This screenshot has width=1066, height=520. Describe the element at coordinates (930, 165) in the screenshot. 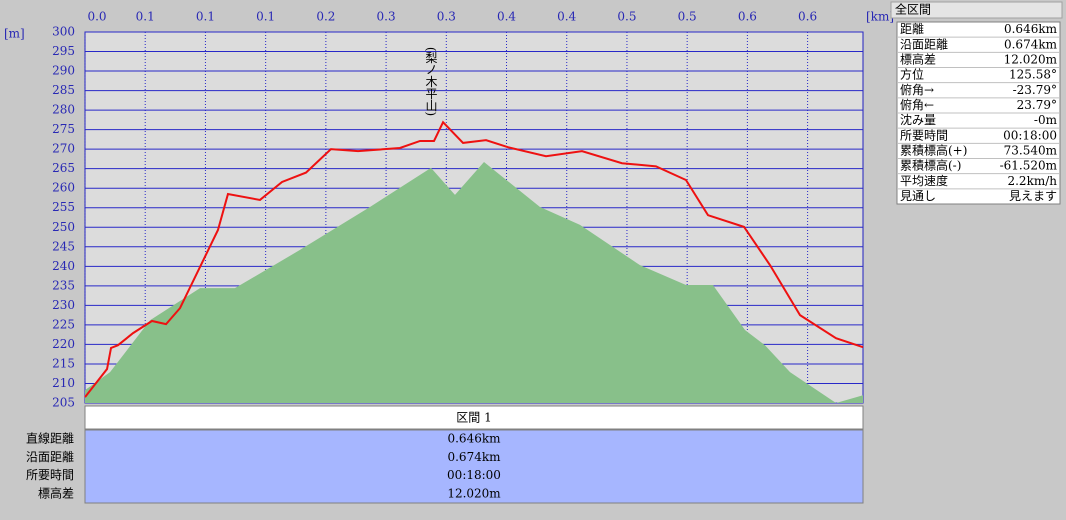

I see `summary-label: 累積標高(-)` at that location.